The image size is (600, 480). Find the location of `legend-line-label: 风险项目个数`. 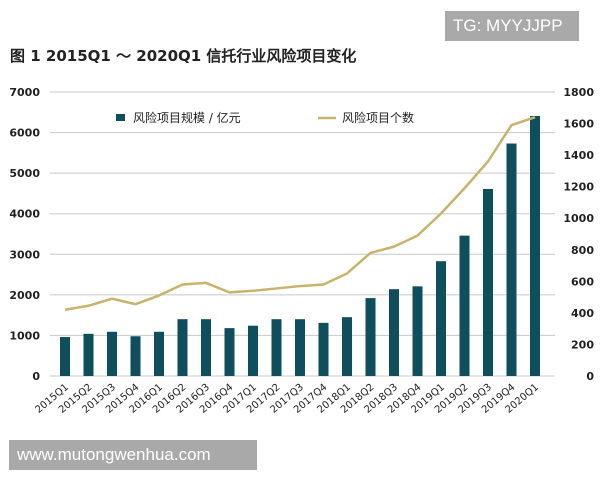

legend-line-label: 风险项目个数 is located at coordinates (378, 117).